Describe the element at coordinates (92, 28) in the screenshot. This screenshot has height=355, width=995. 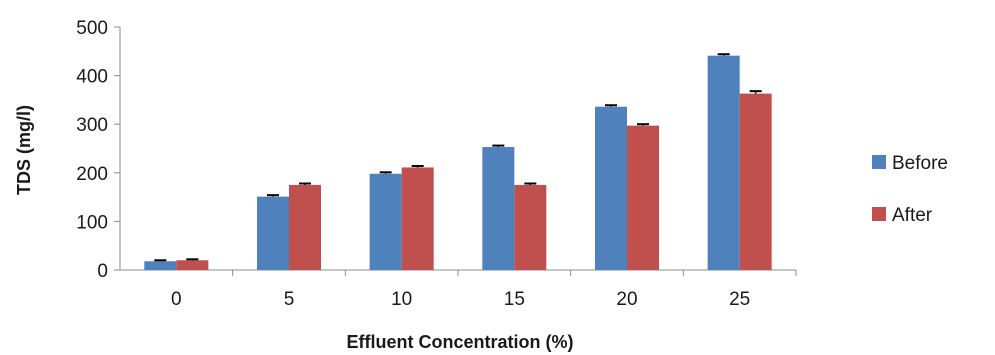
I see `y-tick-label: 500` at that location.